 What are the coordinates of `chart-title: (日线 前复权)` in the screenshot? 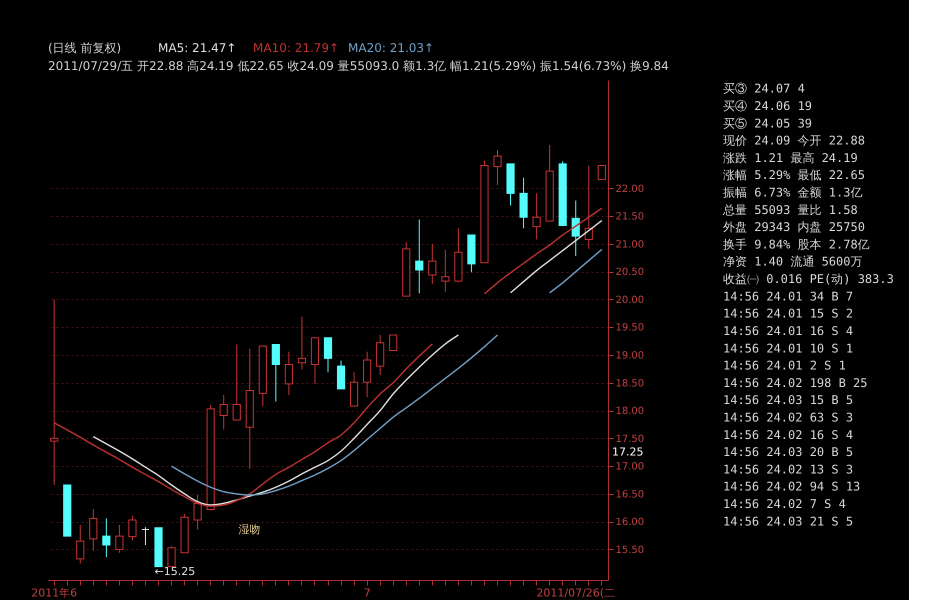 It's located at (85, 48).